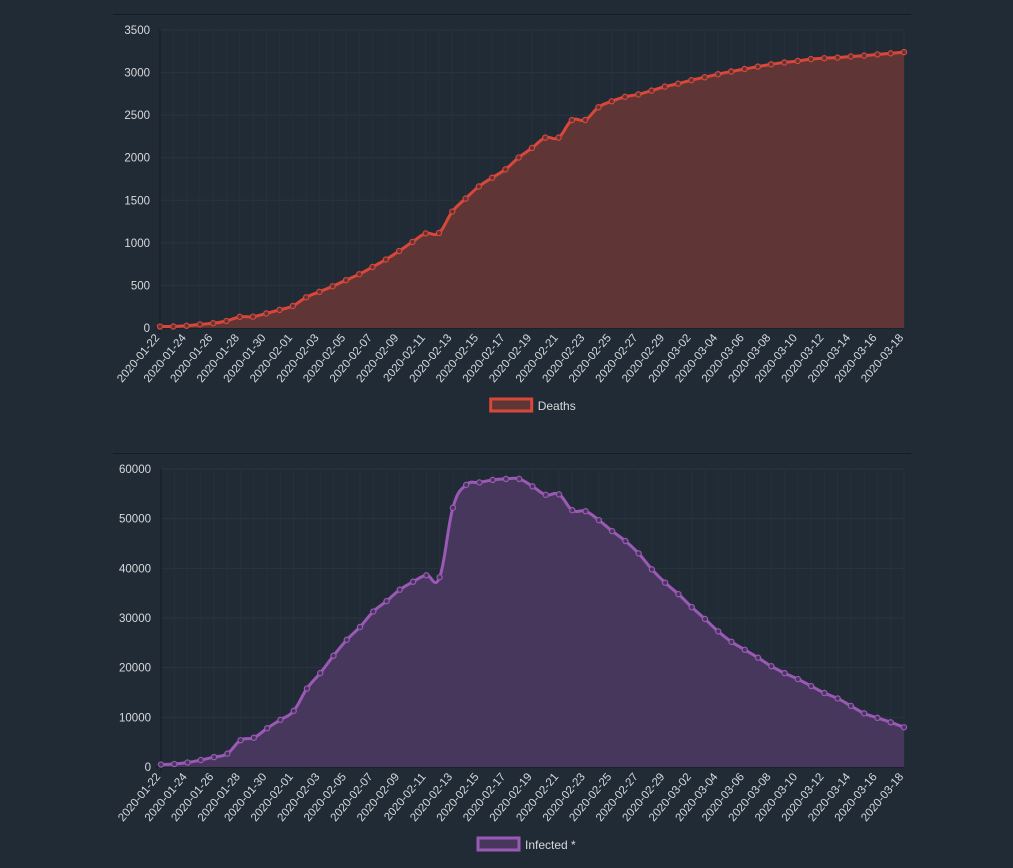 This screenshot has width=1013, height=868. What do you see at coordinates (526, 844) in the screenshot?
I see `legend: Infected *` at bounding box center [526, 844].